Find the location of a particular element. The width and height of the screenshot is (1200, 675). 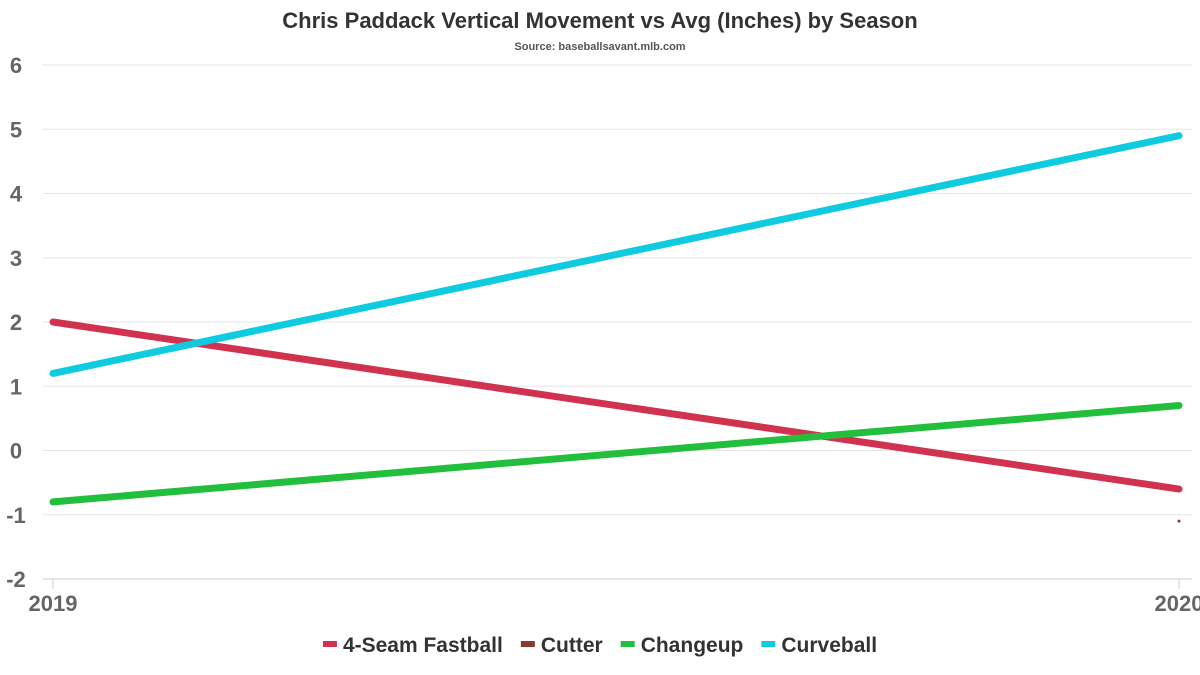

series-point is located at coordinates (1179, 521).